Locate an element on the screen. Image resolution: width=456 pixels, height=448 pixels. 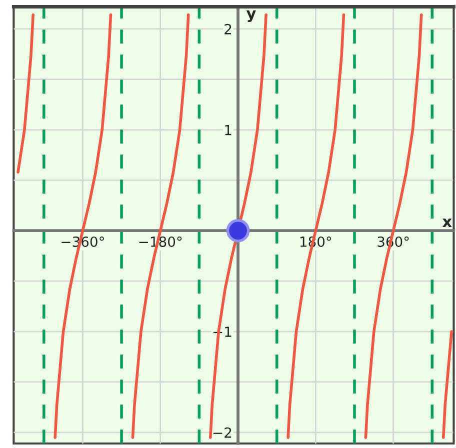
y-axis-title: y is located at coordinates (251, 16).